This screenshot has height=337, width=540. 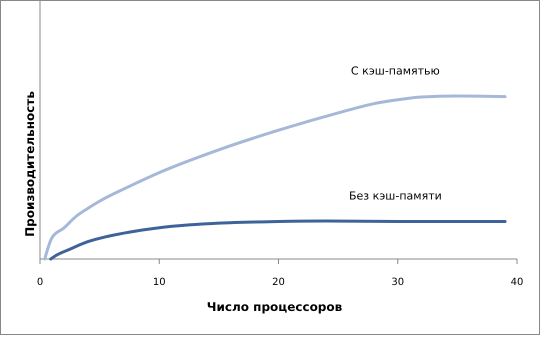 What do you see at coordinates (395, 71) in the screenshot?
I see `series-label: С кэш-памятью` at bounding box center [395, 71].